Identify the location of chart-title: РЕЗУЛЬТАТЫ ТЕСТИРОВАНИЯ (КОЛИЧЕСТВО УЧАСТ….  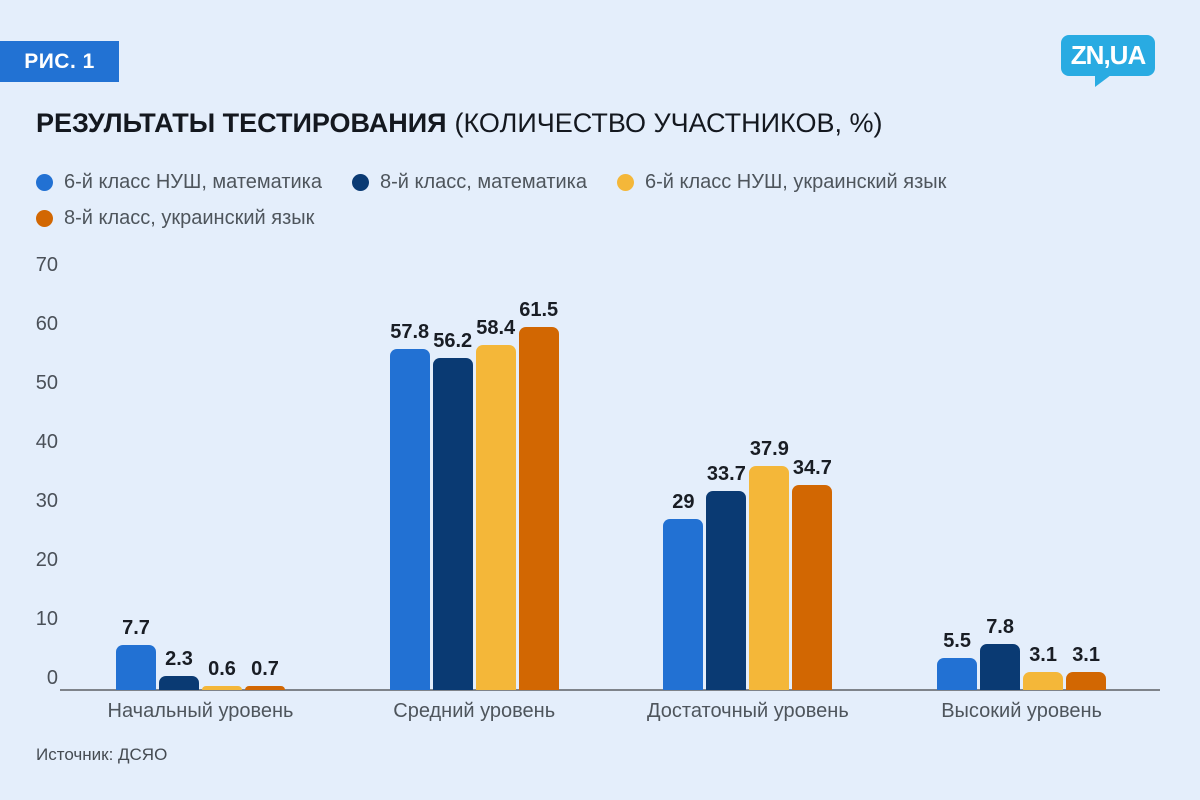
(459, 123).